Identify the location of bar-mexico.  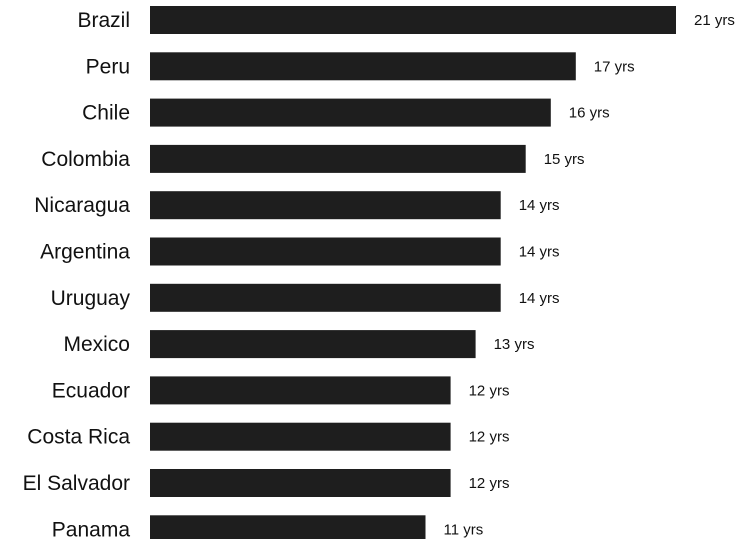
(313, 344).